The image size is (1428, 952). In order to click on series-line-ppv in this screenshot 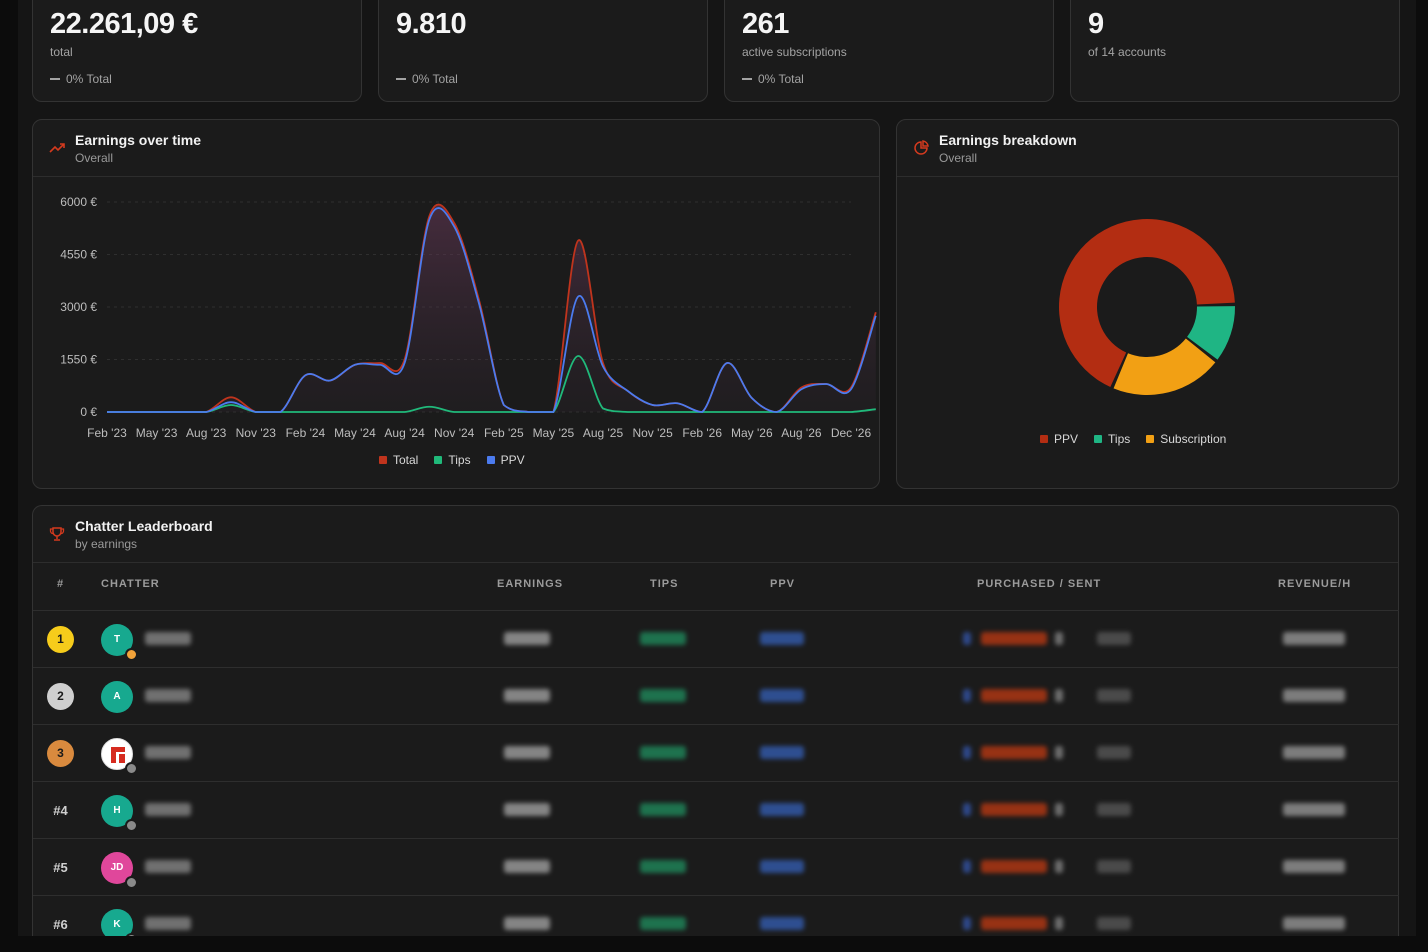, I will do `click(492, 310)`.